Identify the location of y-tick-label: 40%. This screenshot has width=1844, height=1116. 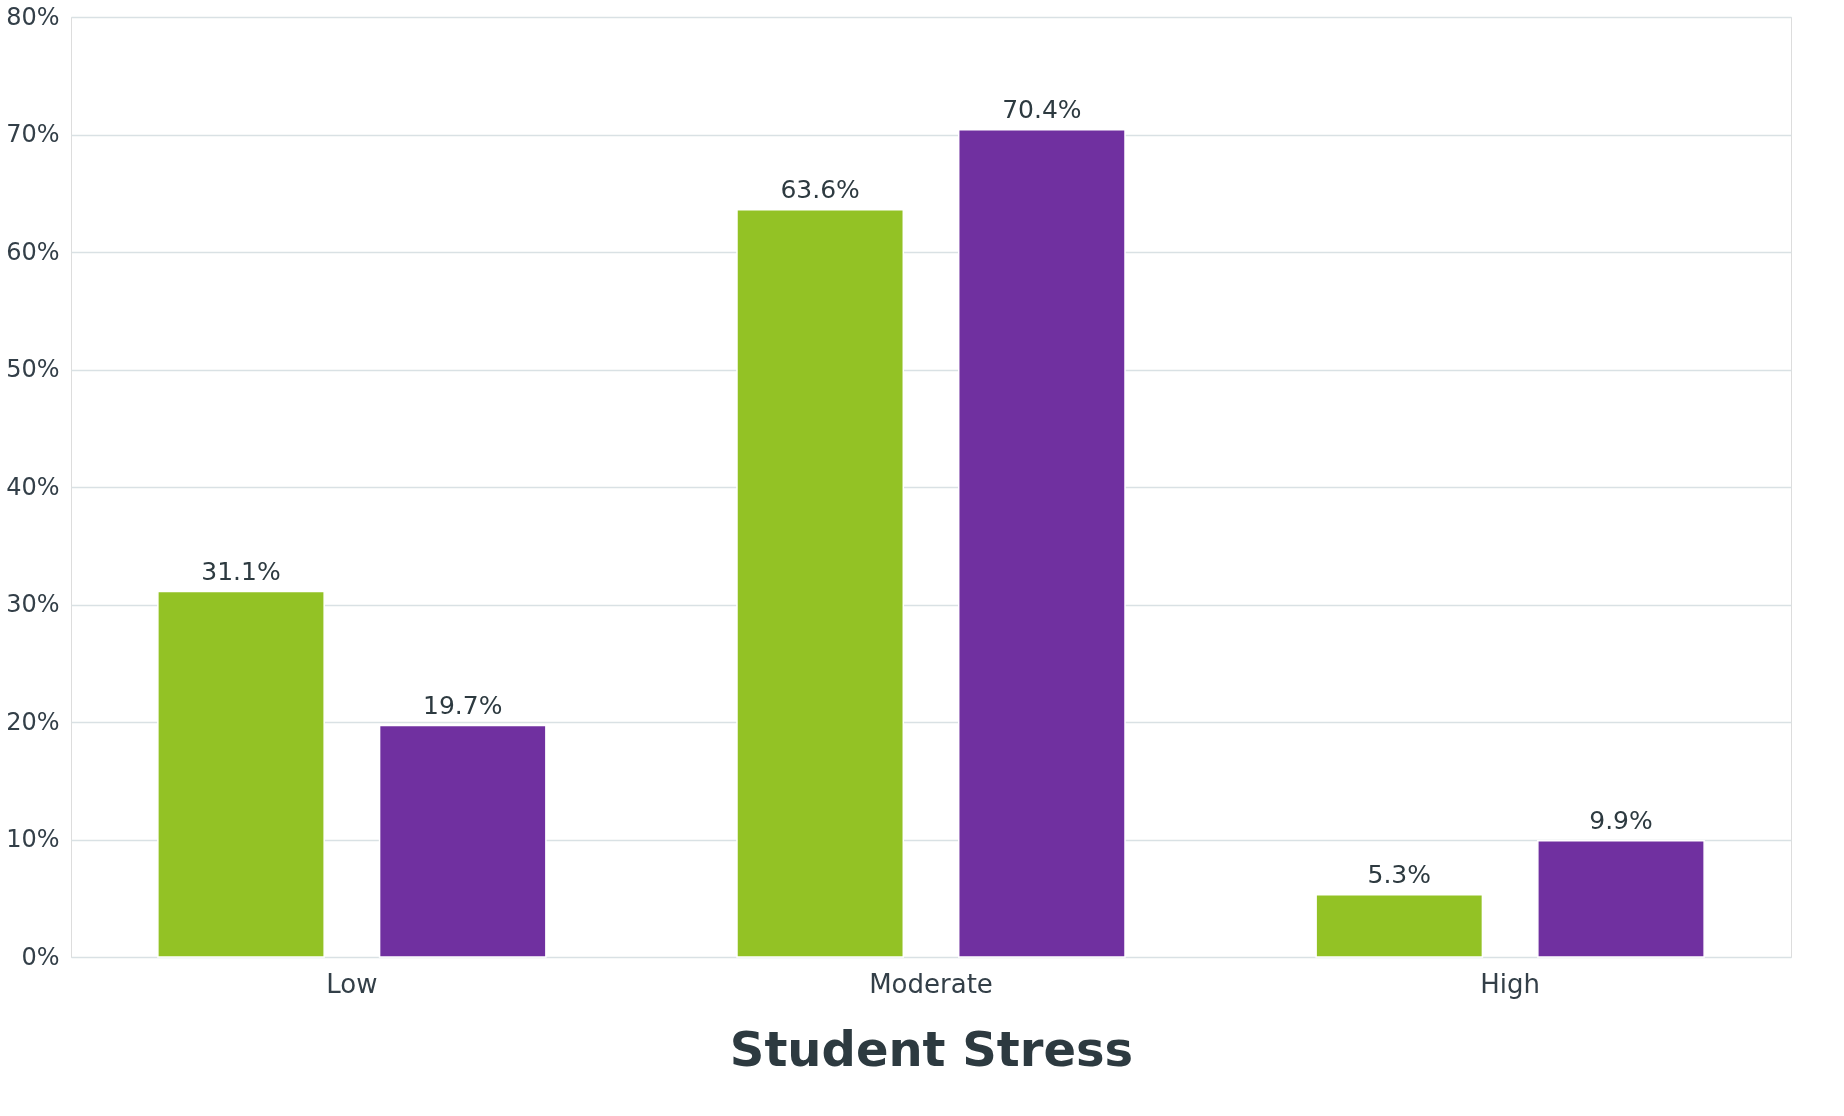
(33, 486).